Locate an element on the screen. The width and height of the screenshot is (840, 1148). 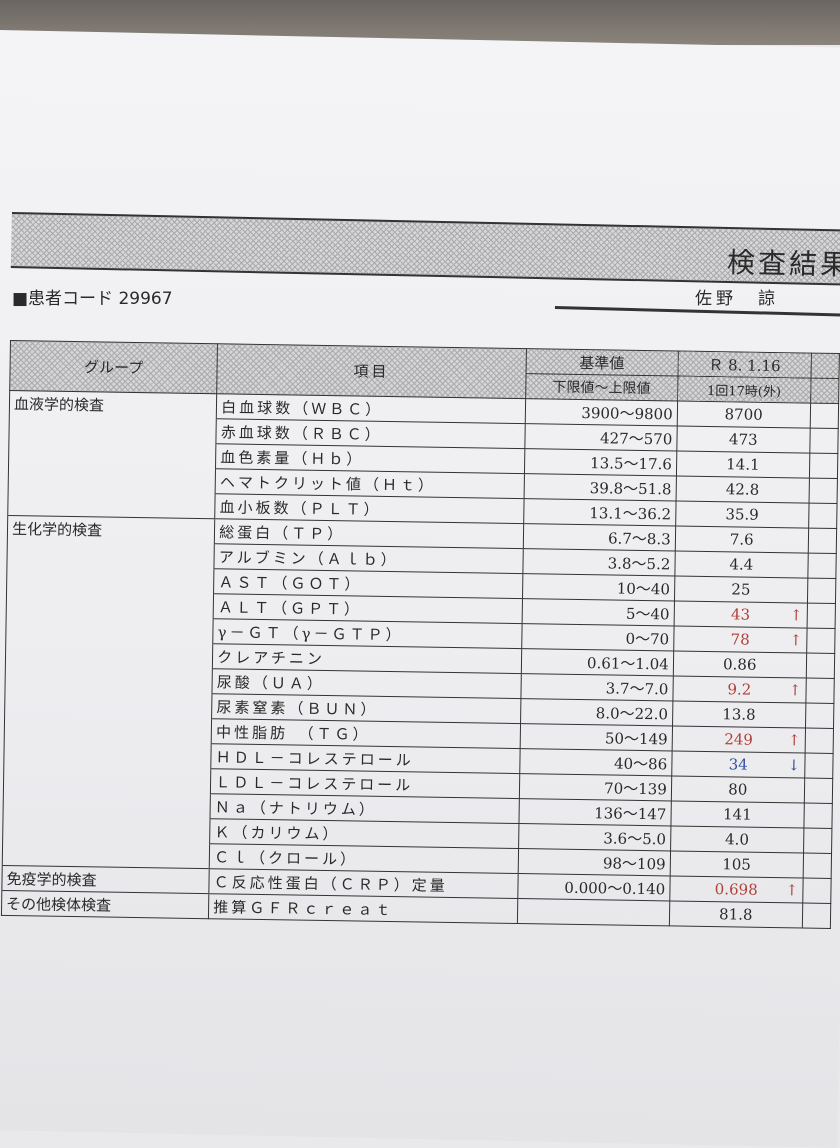
ref-cell: 13.5～17.6 is located at coordinates (600, 462).